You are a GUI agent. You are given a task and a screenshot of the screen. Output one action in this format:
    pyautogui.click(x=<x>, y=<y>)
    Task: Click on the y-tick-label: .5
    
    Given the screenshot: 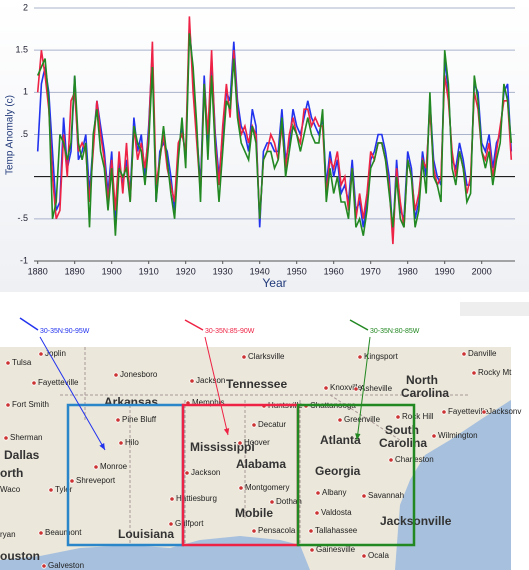 What is the action you would take?
    pyautogui.click(x=24, y=134)
    